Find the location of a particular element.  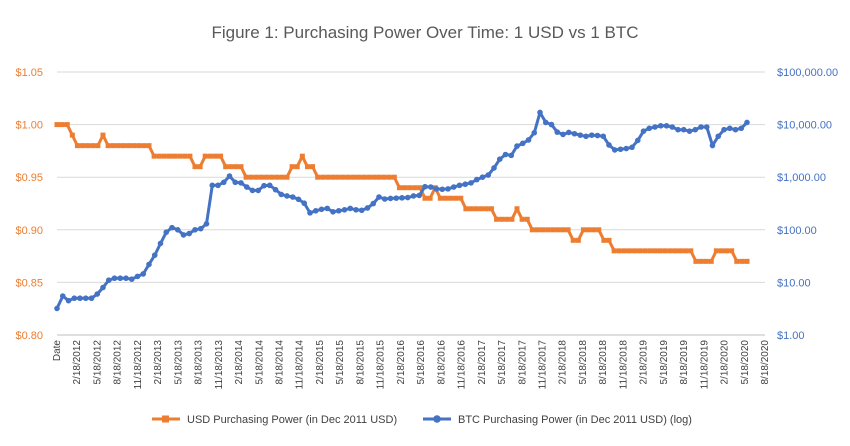

x-tick-label: 5/18/2020 is located at coordinates (745, 362).